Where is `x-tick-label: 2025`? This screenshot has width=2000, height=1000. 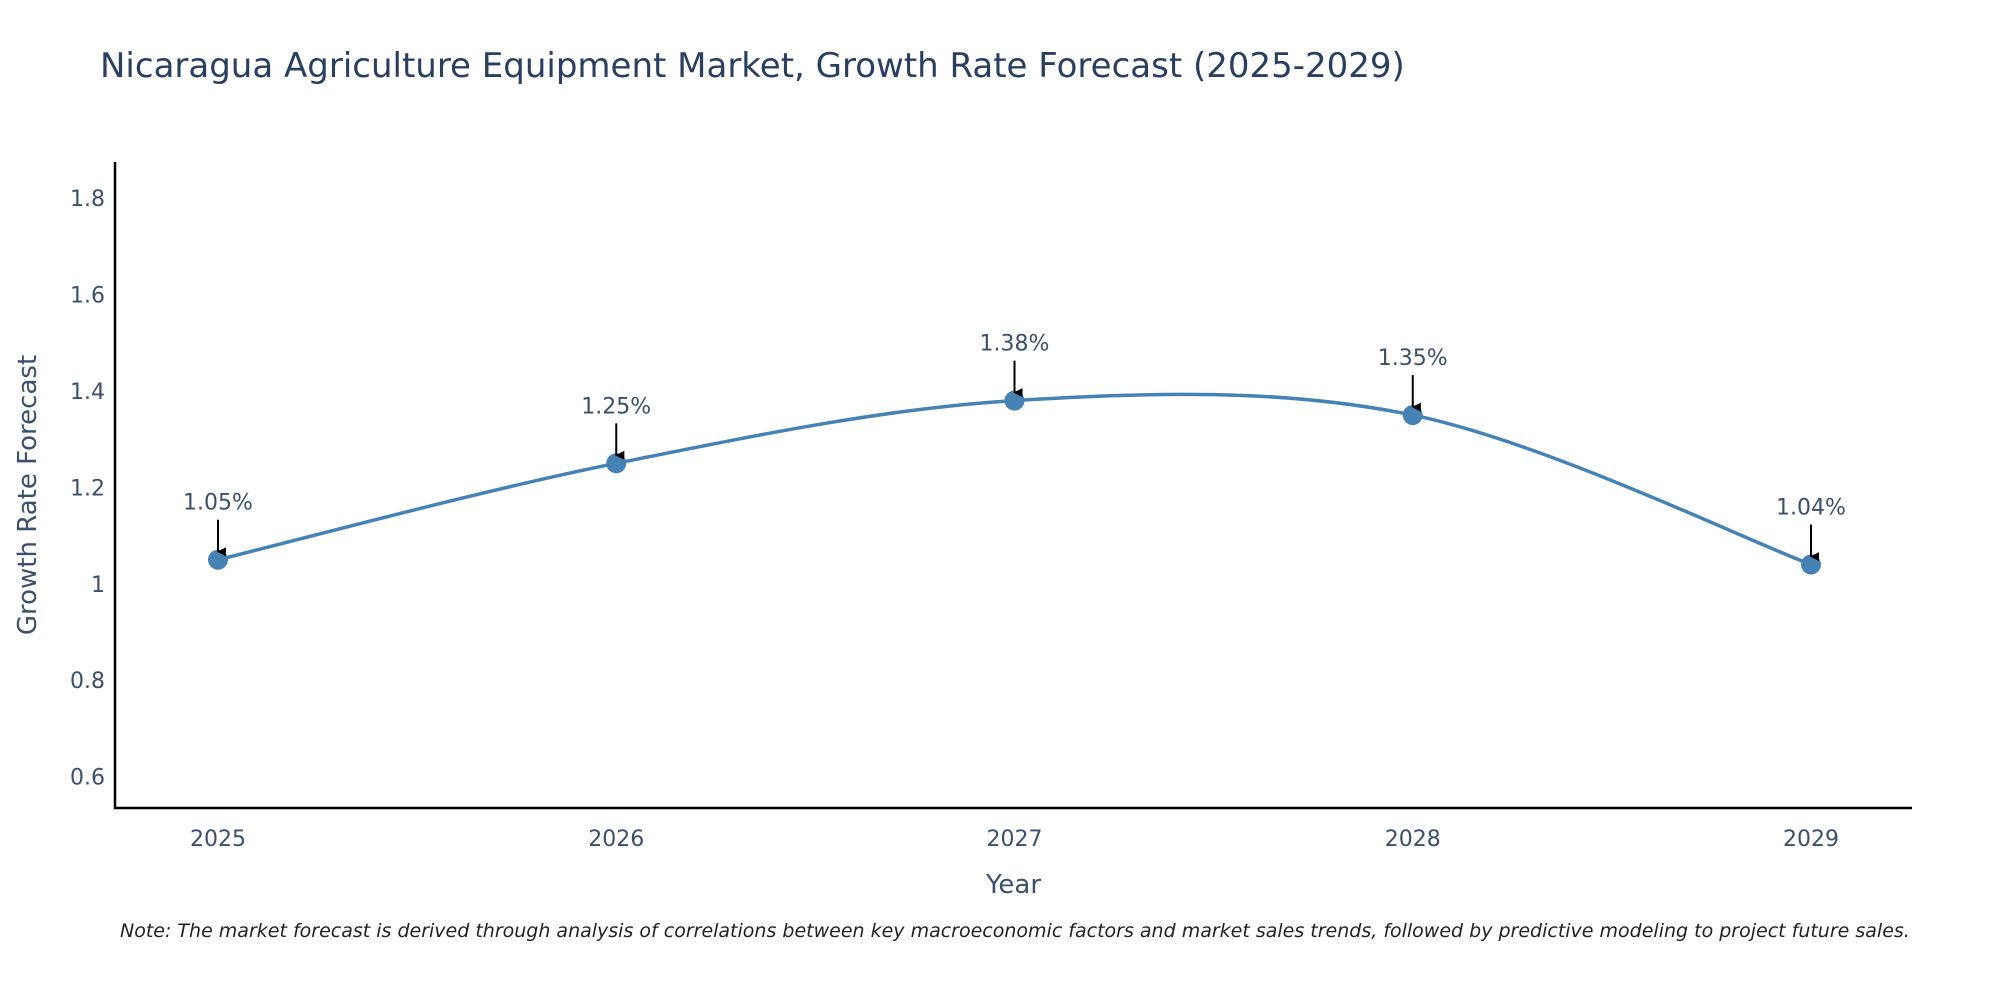
x-tick-label: 2025 is located at coordinates (218, 839).